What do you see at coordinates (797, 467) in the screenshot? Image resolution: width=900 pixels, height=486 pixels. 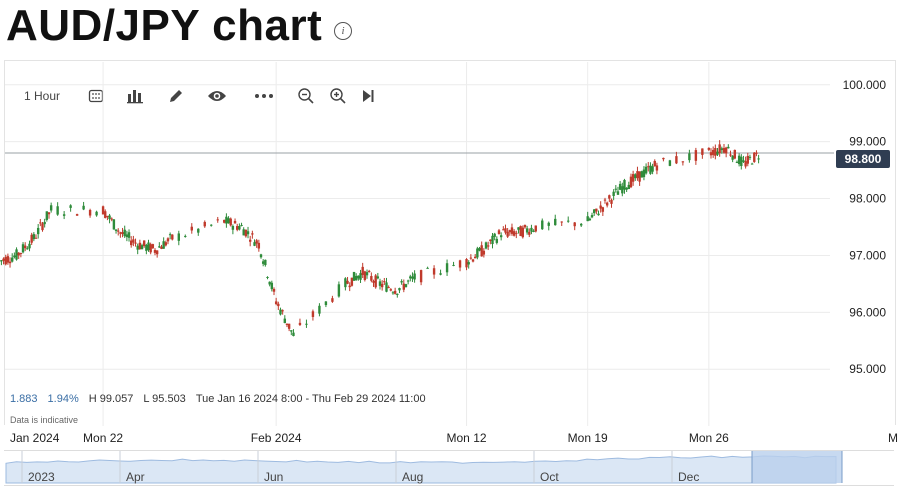 I see `navigator-selection` at bounding box center [797, 467].